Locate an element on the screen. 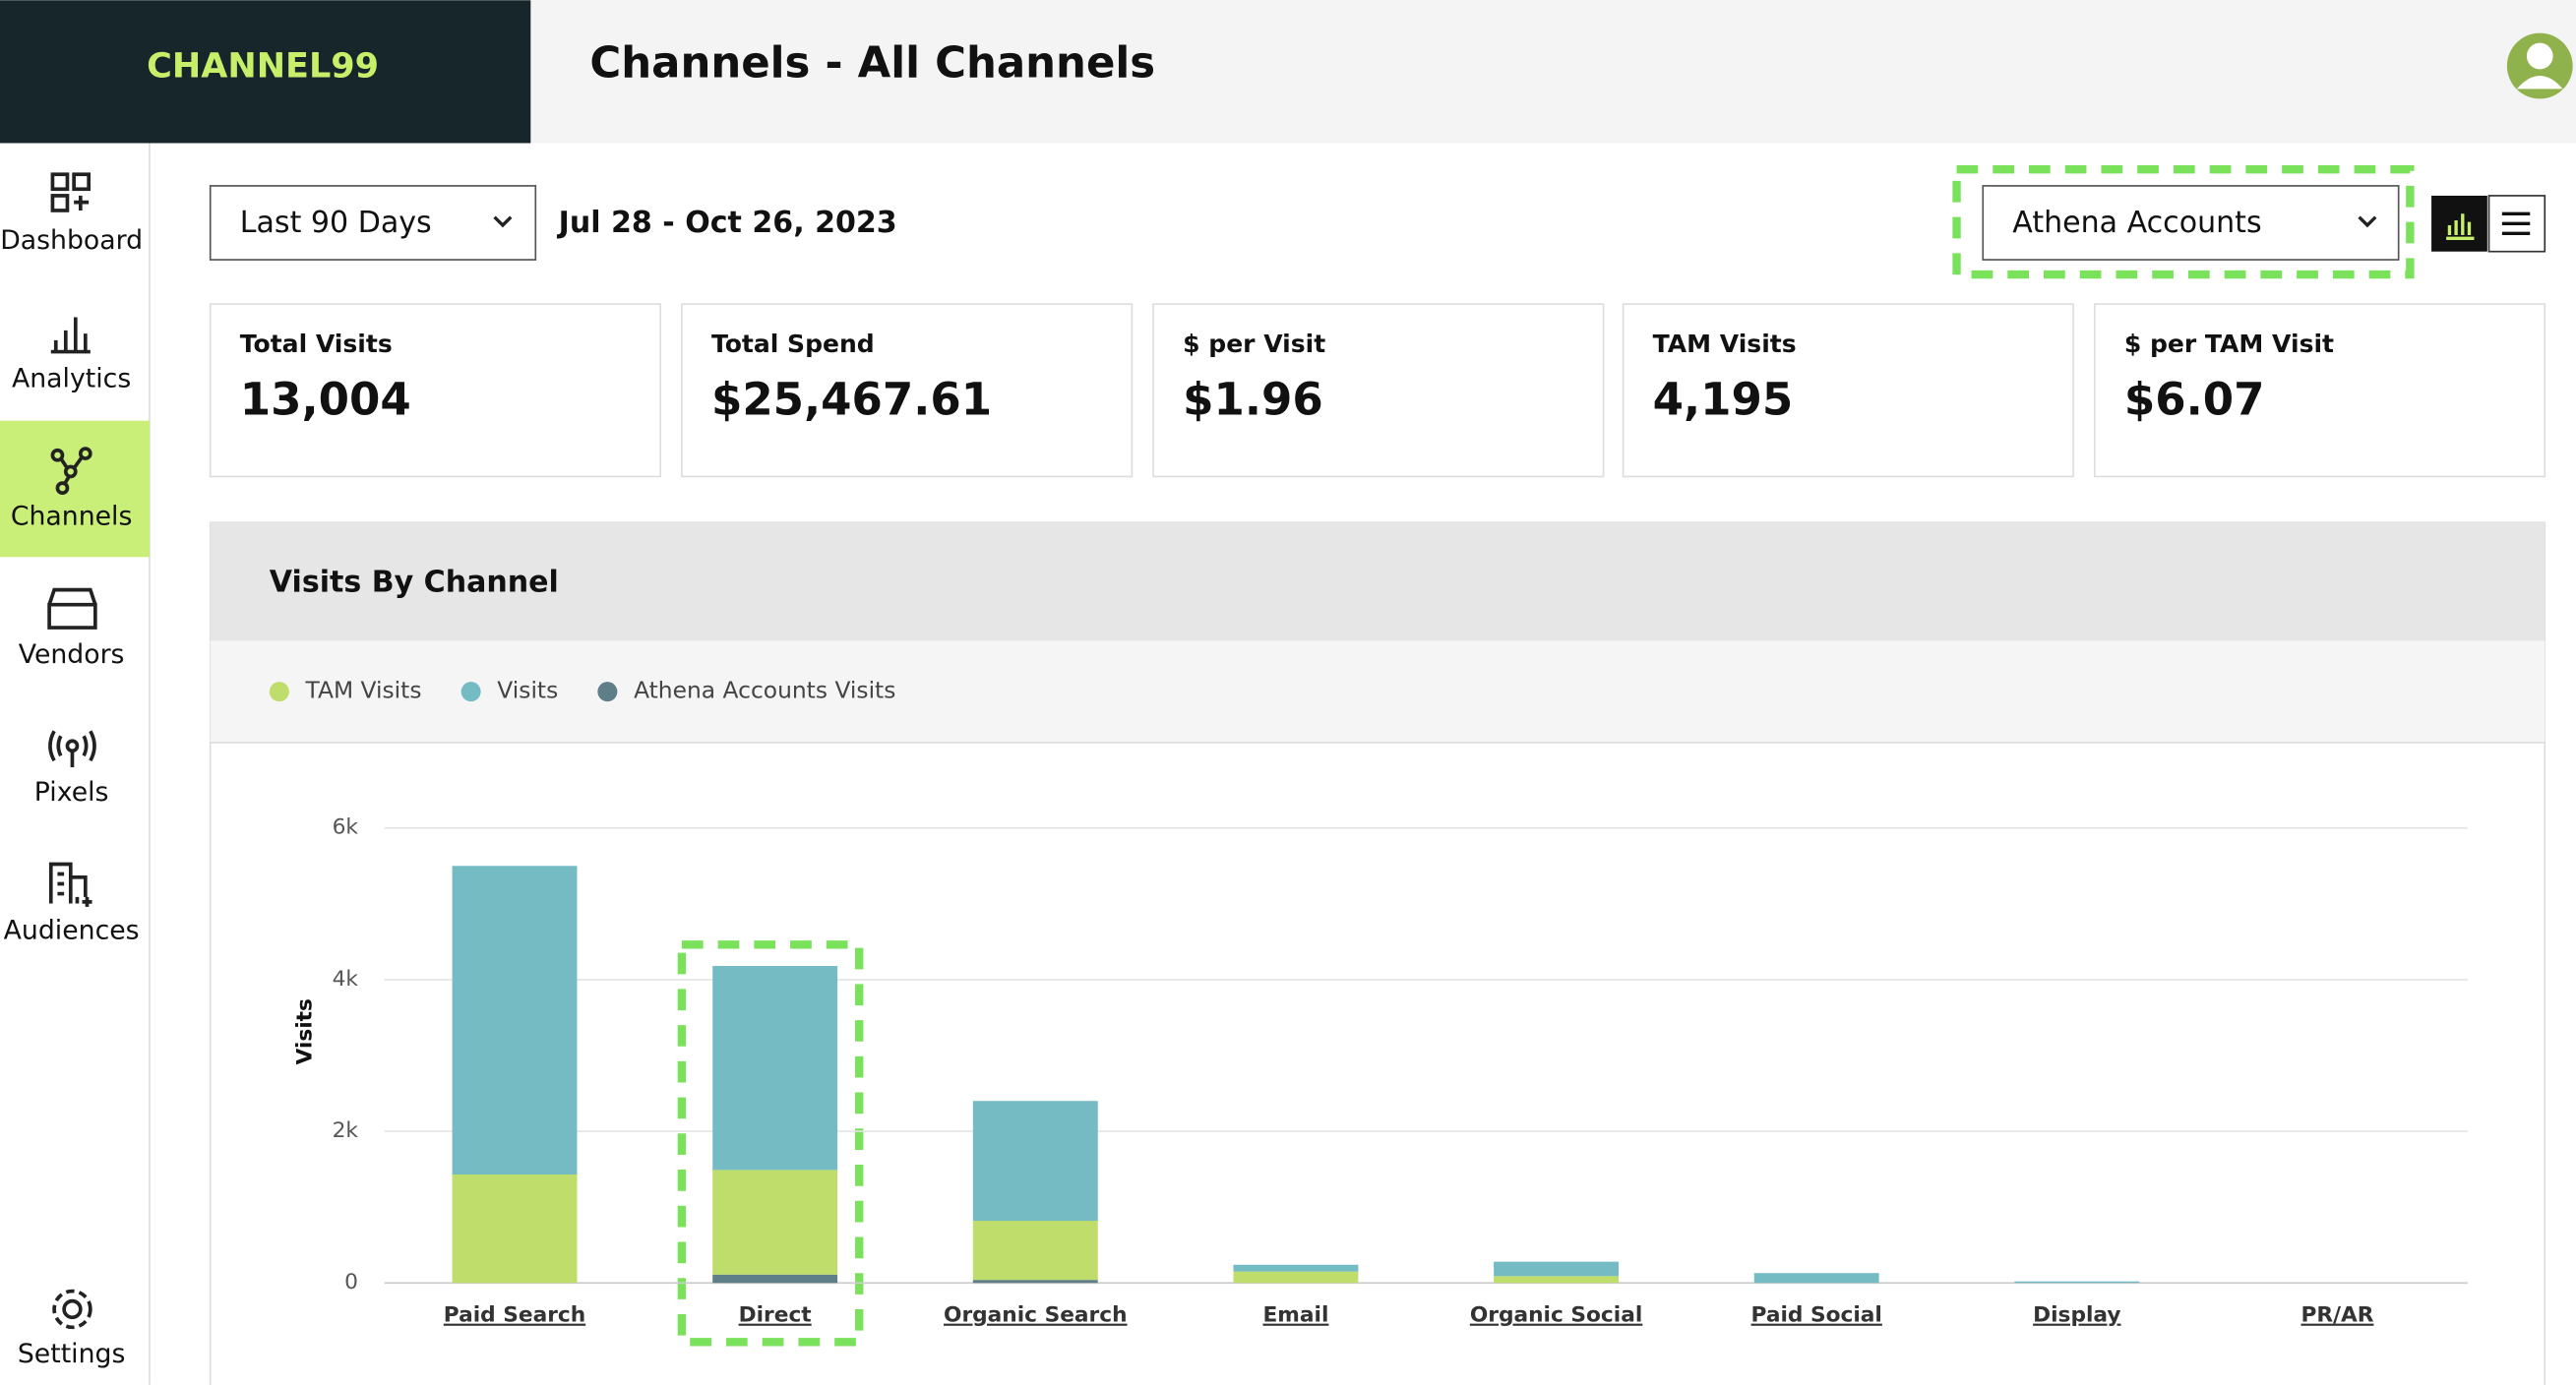  kpi-value: 13,004 is located at coordinates (325, 399).